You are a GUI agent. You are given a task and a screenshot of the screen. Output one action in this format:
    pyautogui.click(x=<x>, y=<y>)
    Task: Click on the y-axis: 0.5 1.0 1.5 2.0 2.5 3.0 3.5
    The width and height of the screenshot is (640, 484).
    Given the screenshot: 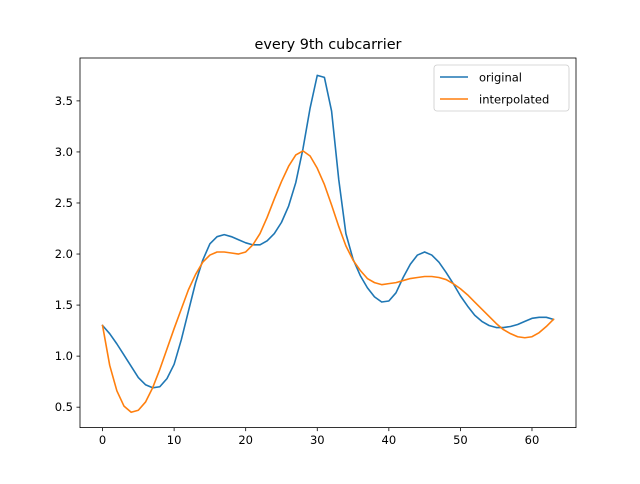 What is the action you would take?
    pyautogui.click(x=67, y=254)
    